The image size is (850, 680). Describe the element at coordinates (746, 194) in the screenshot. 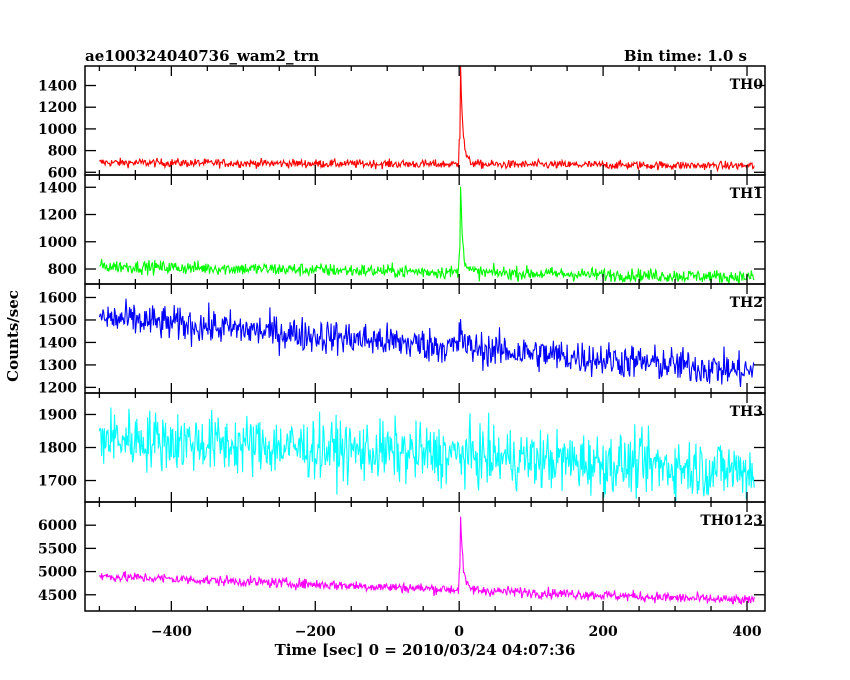

I see `panel-label: TH1` at that location.